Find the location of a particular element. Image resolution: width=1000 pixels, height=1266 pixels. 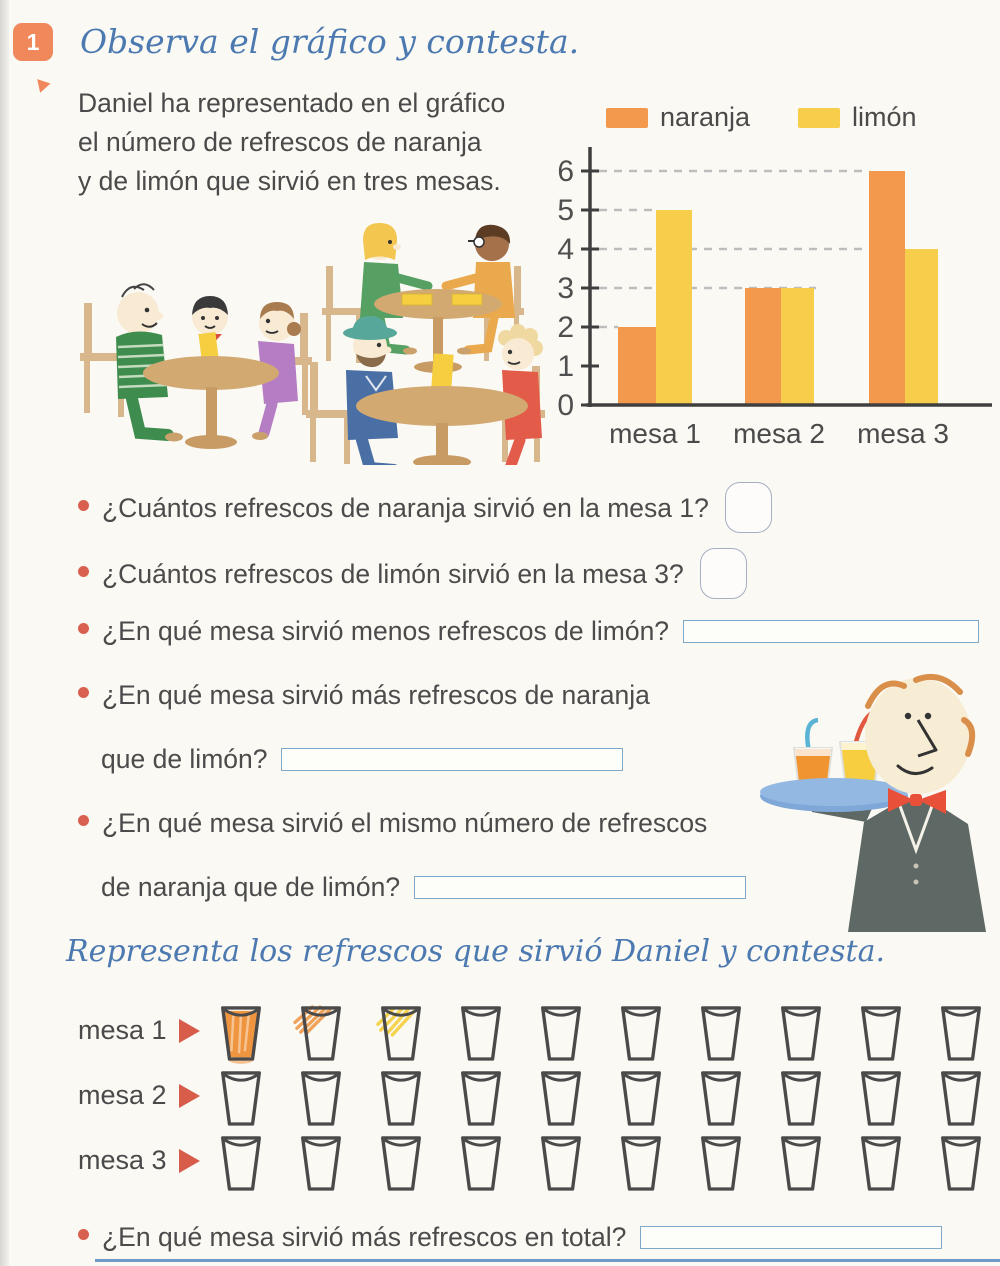

cup-mesa-2-5-empty is located at coordinates (561, 1100).